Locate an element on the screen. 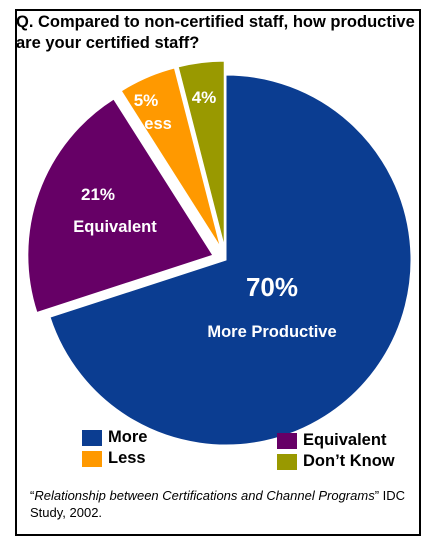 The height and width of the screenshot is (546, 438). slice-percent-less: 5% is located at coordinates (146, 100).